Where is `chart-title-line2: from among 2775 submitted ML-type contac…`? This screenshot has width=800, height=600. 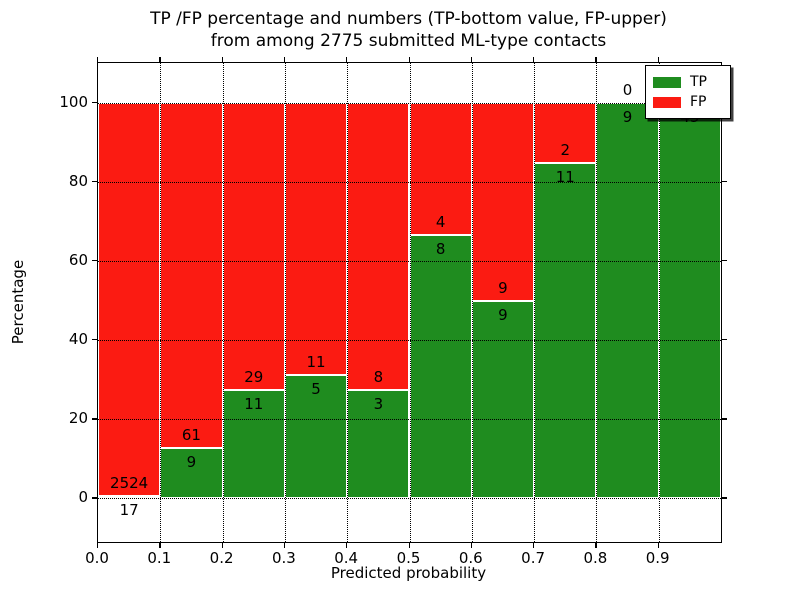 chart-title-line2: from among 2775 submitted ML-type contac… is located at coordinates (408, 41).